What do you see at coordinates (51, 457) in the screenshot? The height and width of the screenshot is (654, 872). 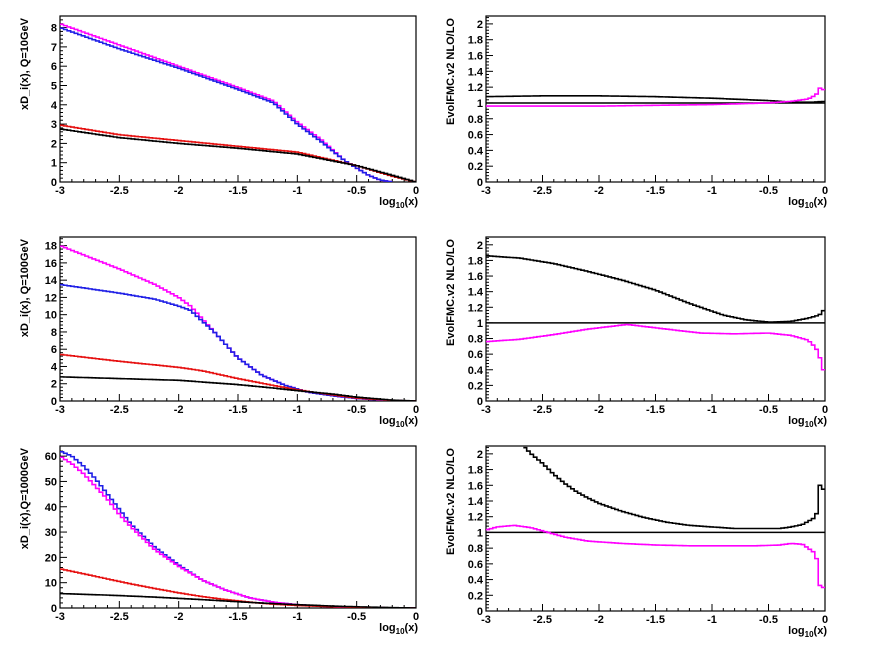 I see `y-tick-label: 60` at bounding box center [51, 457].